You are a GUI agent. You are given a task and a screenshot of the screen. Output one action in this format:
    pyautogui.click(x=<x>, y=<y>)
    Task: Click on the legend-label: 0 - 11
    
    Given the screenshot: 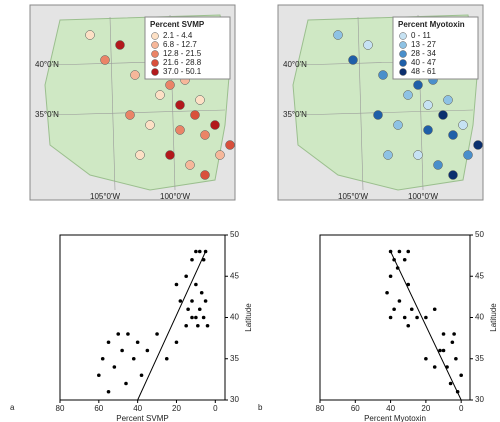 What is the action you would take?
    pyautogui.click(x=421, y=35)
    